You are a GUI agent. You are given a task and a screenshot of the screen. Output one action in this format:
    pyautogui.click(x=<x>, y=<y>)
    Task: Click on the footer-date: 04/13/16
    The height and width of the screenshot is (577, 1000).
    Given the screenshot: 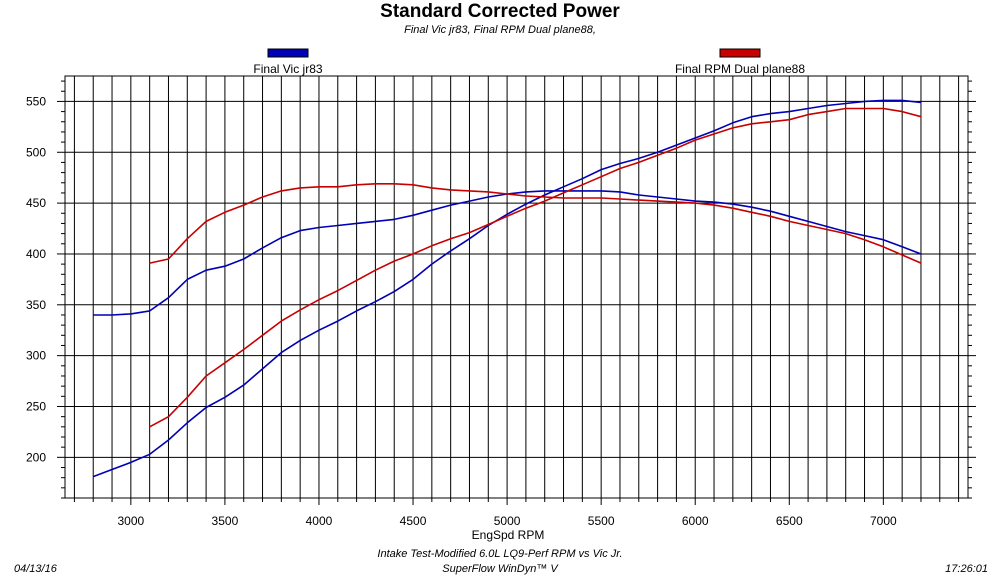 What is the action you would take?
    pyautogui.click(x=35, y=569)
    